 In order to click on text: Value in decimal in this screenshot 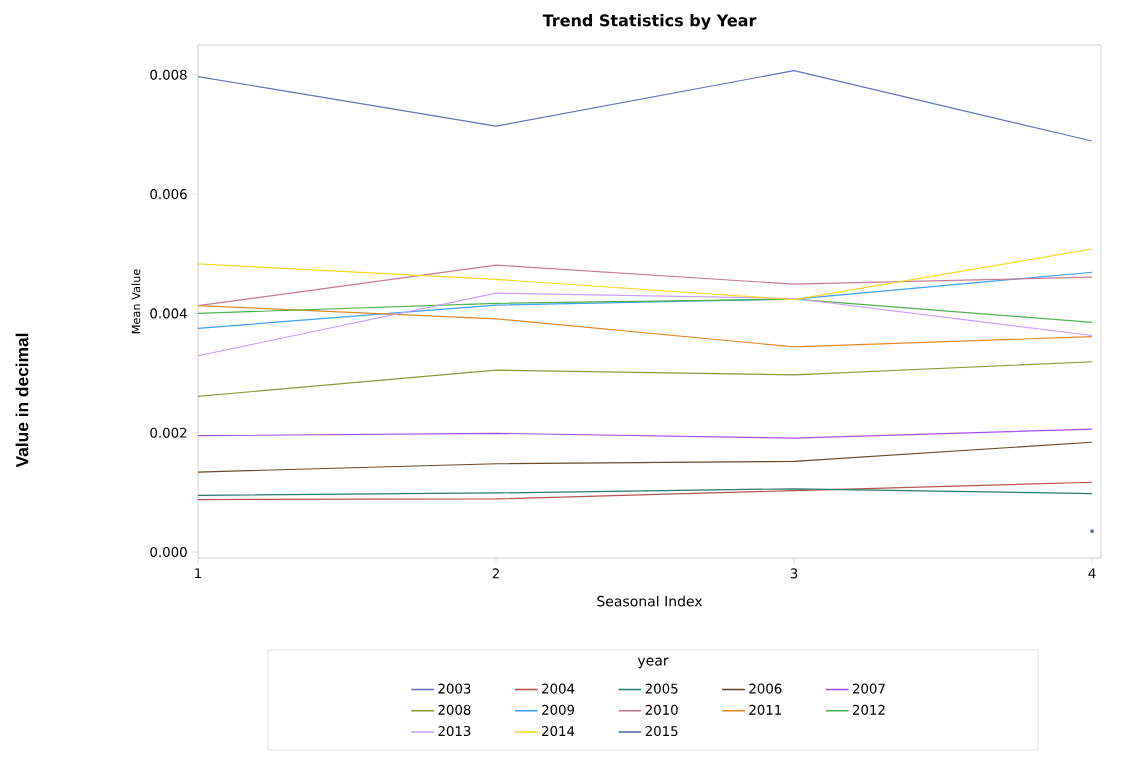, I will do `click(22, 400)`.